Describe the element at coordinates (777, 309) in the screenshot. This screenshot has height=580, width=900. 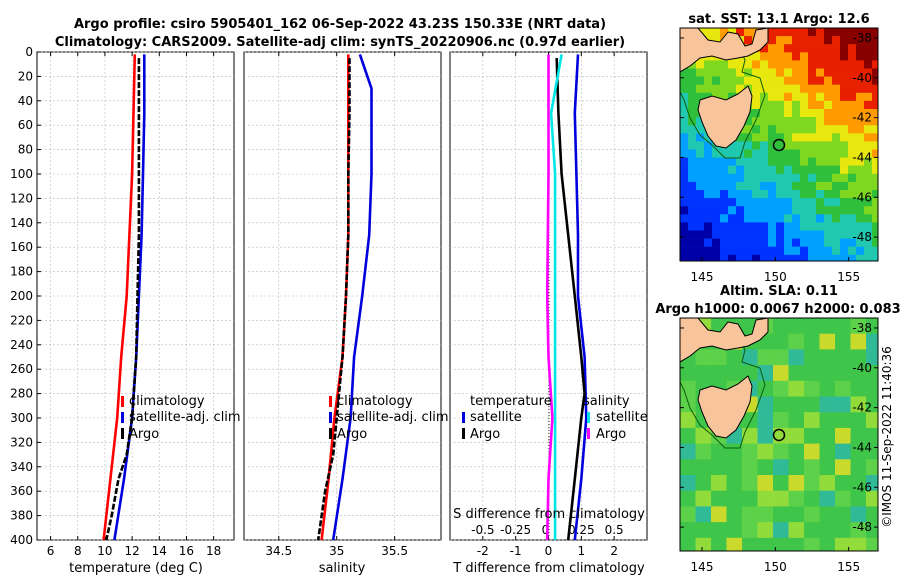
I see `sla-map-title-line2: Argo h1000: 0.0067 h2000: 0.083` at that location.